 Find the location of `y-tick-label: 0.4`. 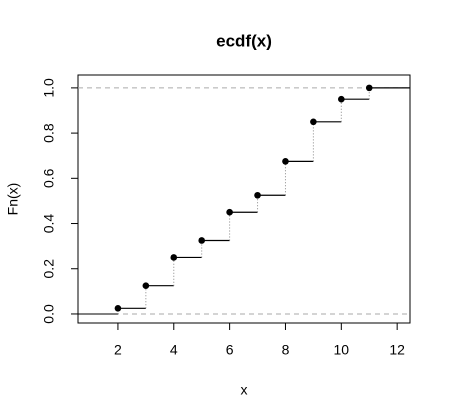

y-tick-label: 0.4 is located at coordinates (49, 224).